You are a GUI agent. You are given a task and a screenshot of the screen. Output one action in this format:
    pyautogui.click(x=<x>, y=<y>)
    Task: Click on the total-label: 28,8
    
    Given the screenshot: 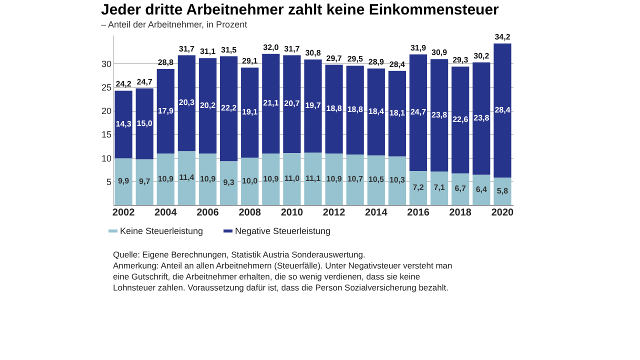 What is the action you would take?
    pyautogui.click(x=166, y=62)
    